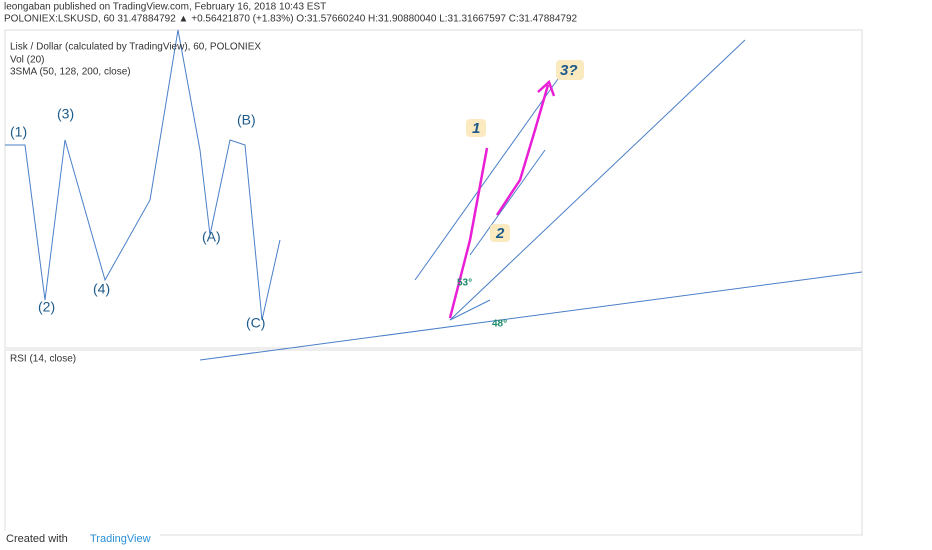  What do you see at coordinates (255, 323) in the screenshot?
I see `annotation: (C)` at bounding box center [255, 323].